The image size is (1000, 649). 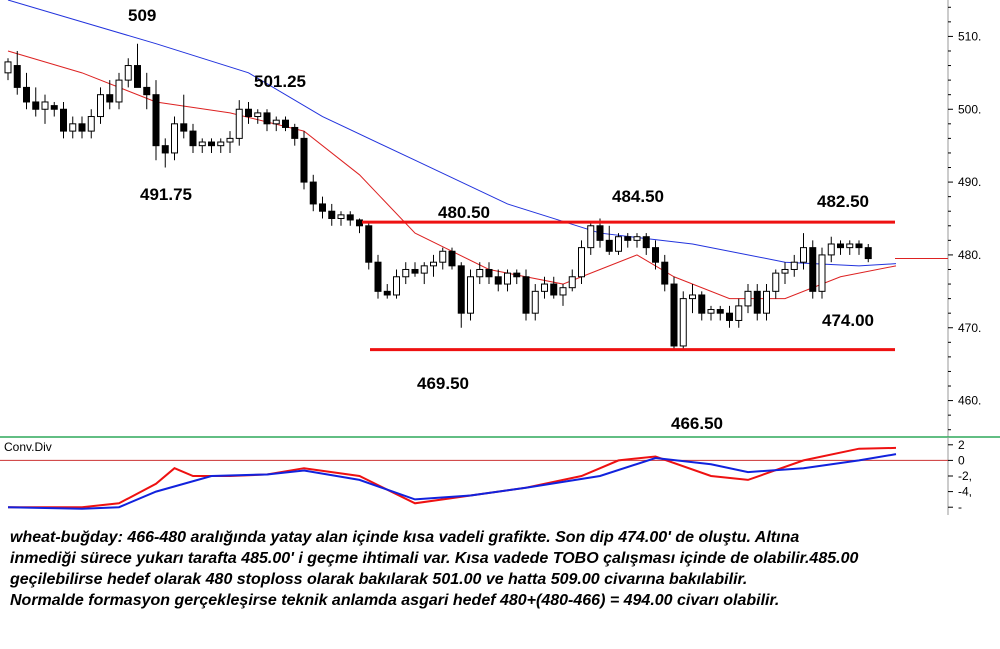 What do you see at coordinates (697, 423) in the screenshot?
I see `price-annotation: 466.50` at bounding box center [697, 423].